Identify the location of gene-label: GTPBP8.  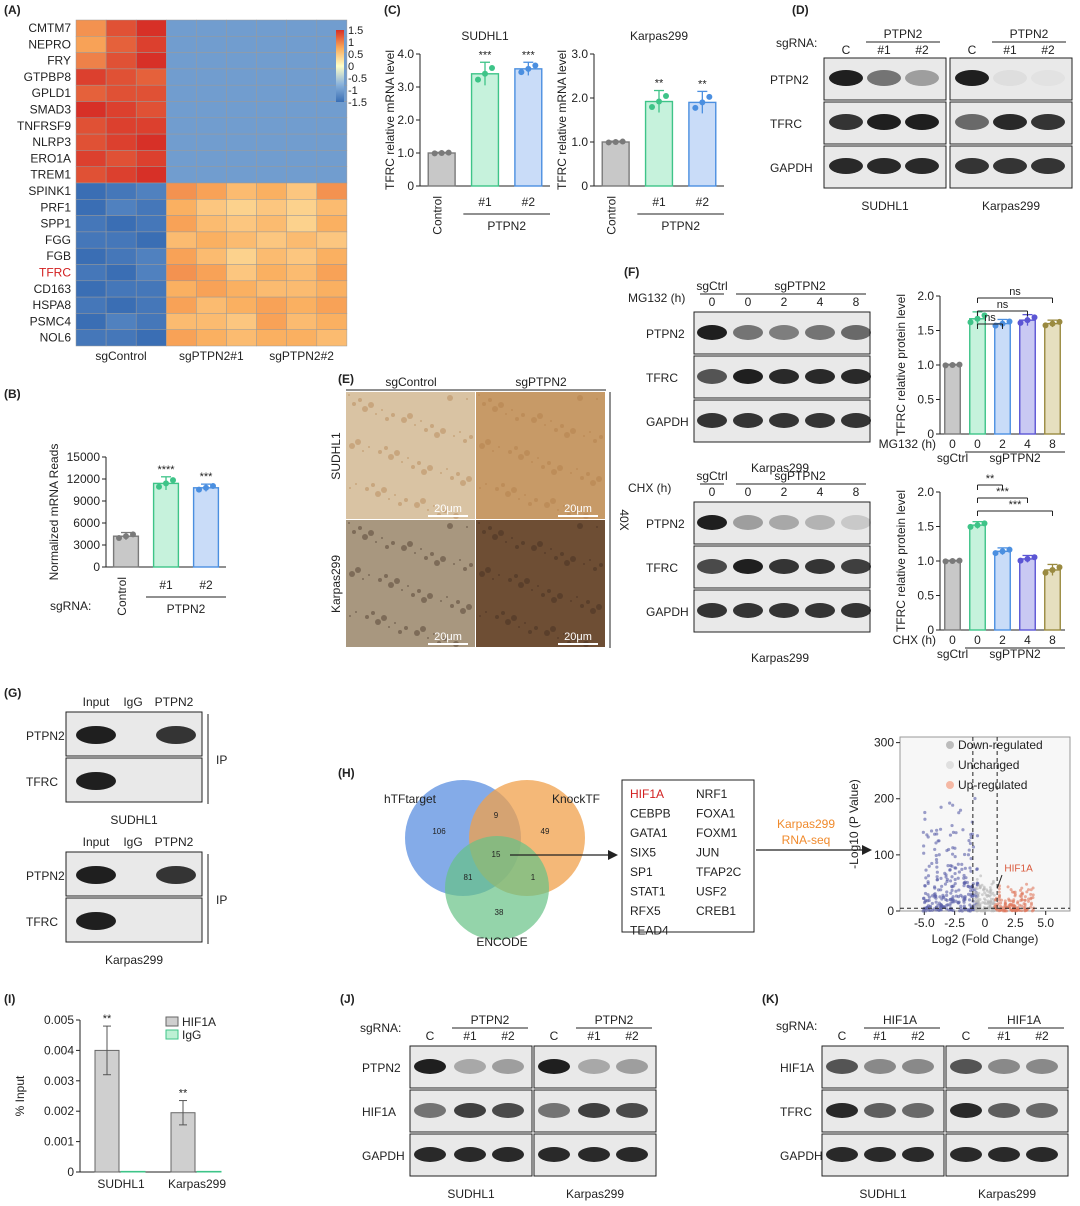
(48, 77).